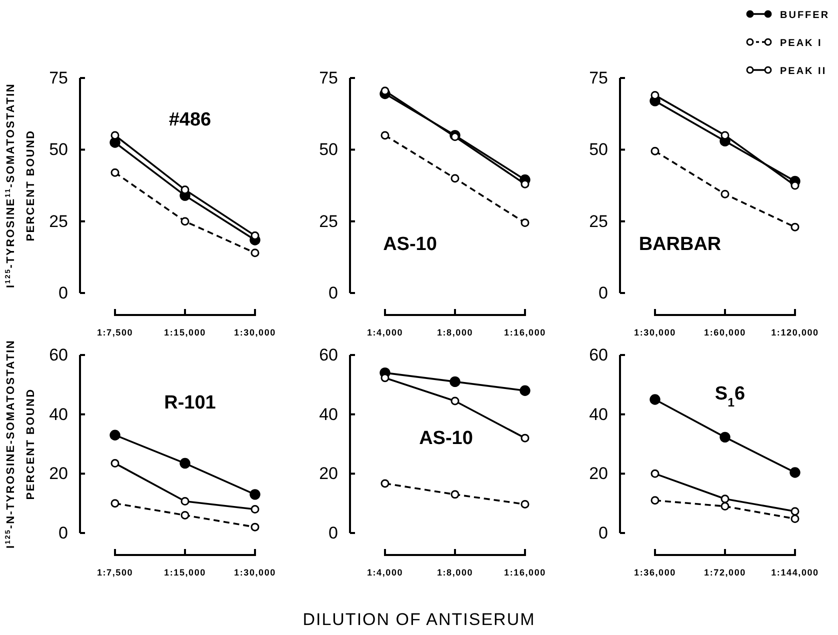 The image size is (838, 635). Describe the element at coordinates (419, 619) in the screenshot. I see `x-axis-title: DILUTION OF ANTISERUM` at that location.